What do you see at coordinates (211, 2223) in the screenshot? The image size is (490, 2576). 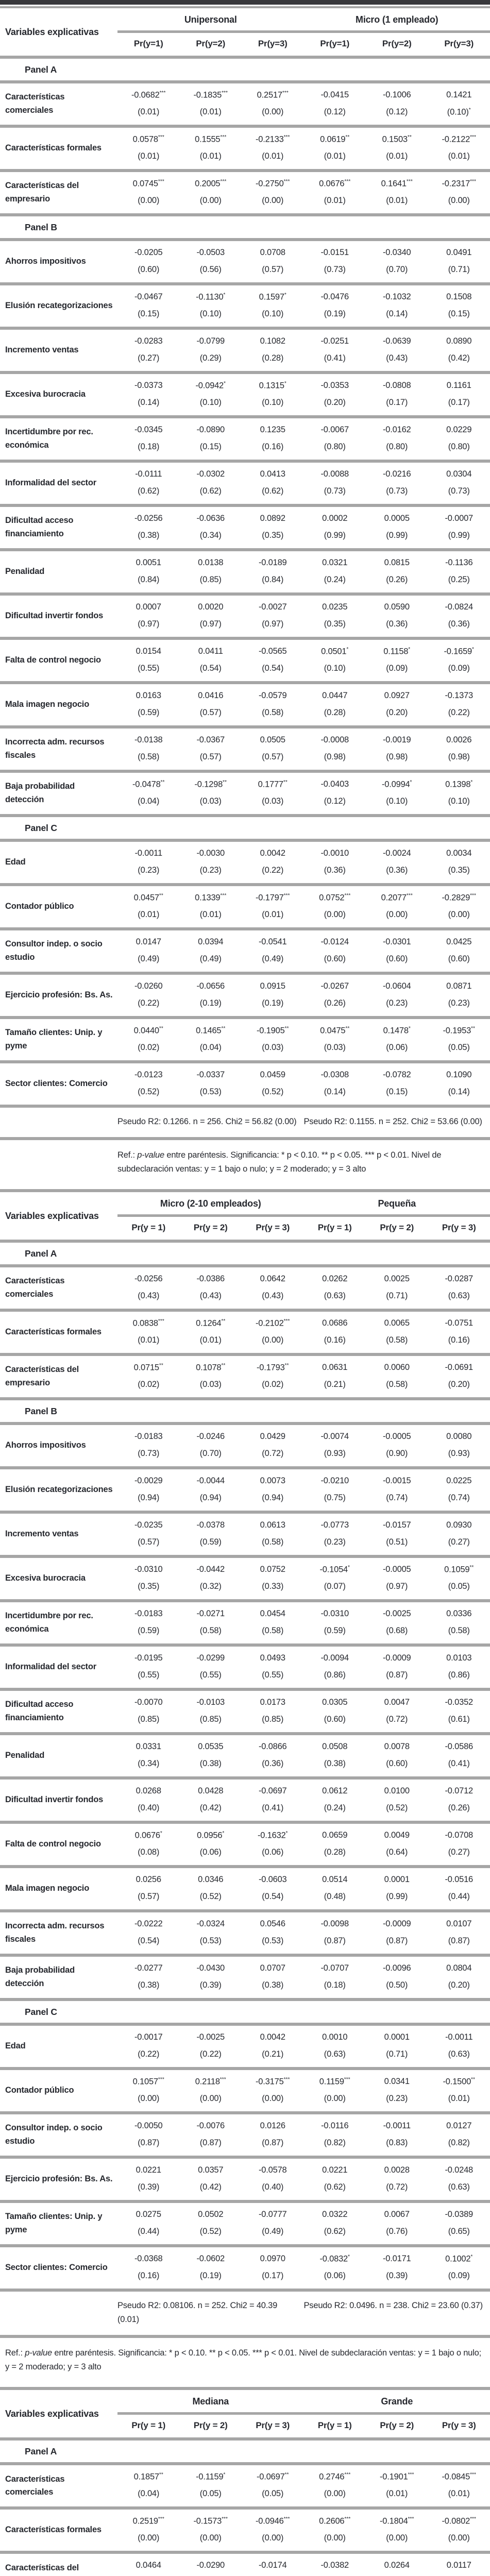 I see `value-cell: 0.0502 (0.52)` at bounding box center [211, 2223].